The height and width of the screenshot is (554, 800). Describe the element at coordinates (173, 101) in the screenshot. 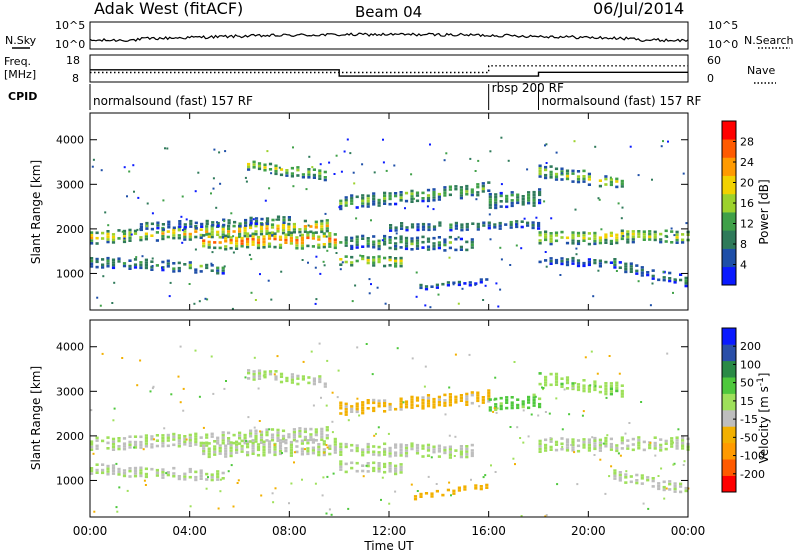

I see `cpid-segment-label: normalsound (fast) 157 RF` at that location.